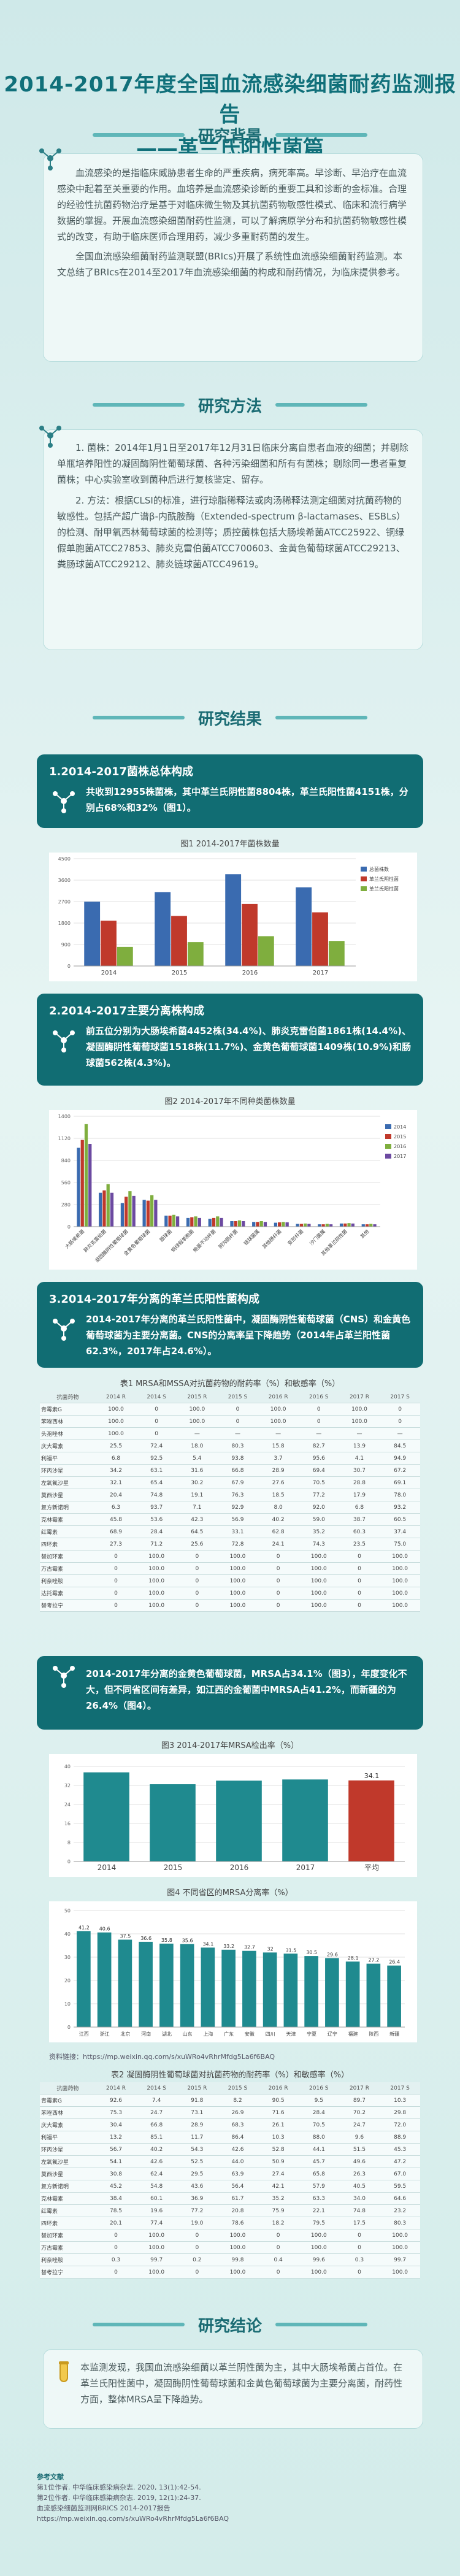  I want to click on x-tick-label: 新疆, so click(394, 2034).